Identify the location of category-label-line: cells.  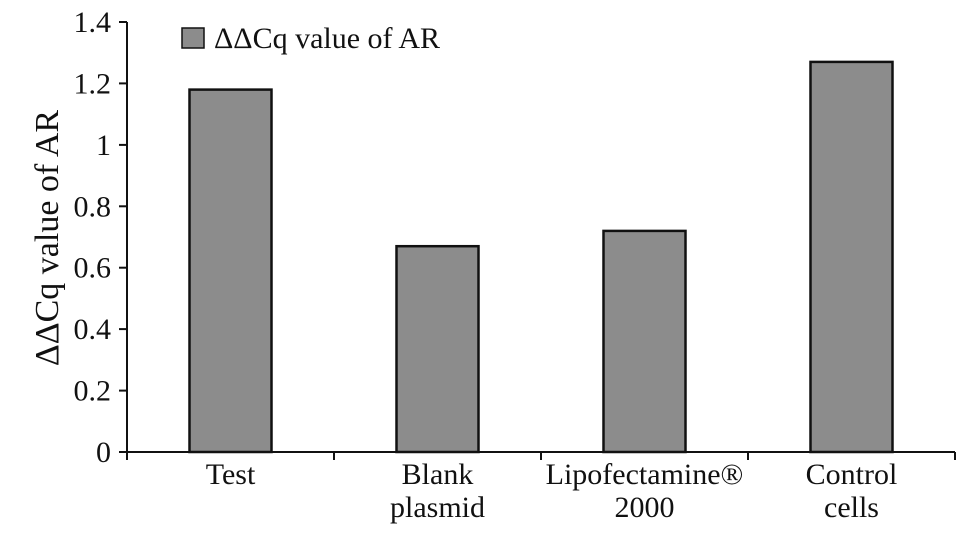
(851, 507).